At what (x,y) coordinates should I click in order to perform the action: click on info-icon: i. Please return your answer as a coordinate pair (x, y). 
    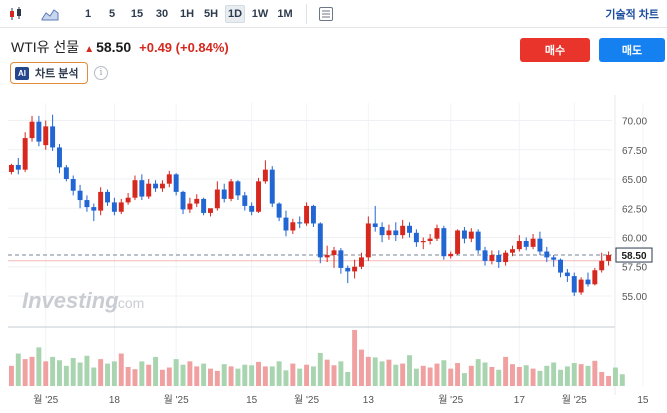
    Looking at the image, I should click on (101, 73).